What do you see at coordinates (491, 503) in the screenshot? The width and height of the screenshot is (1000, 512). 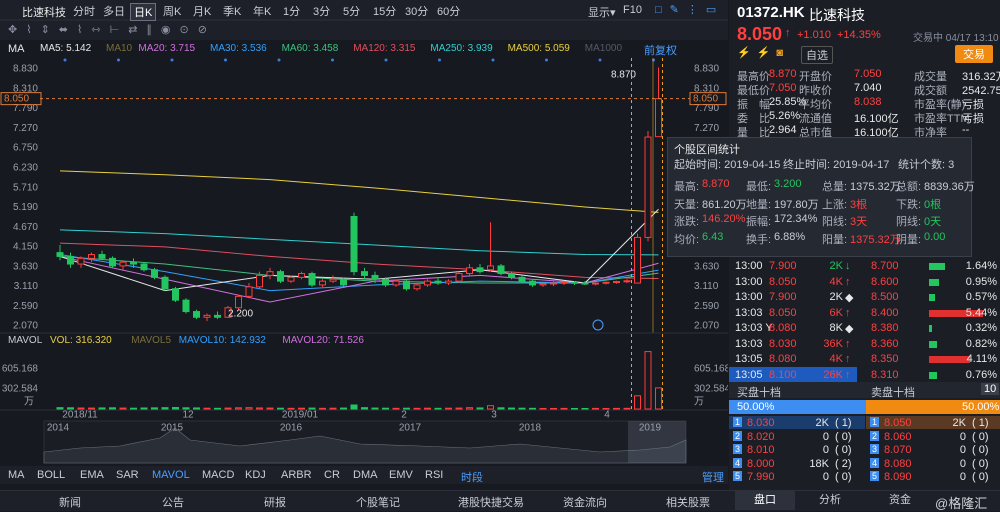 I see `bottom-tab: 港股快捷交易` at bounding box center [491, 503].